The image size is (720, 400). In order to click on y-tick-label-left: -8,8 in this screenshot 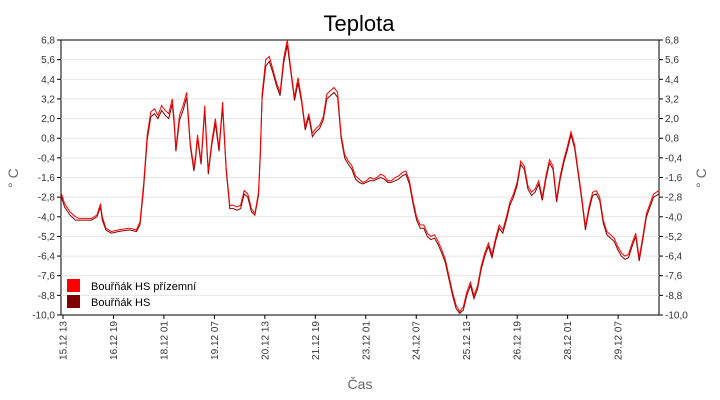, I will do `click(47, 296)`.